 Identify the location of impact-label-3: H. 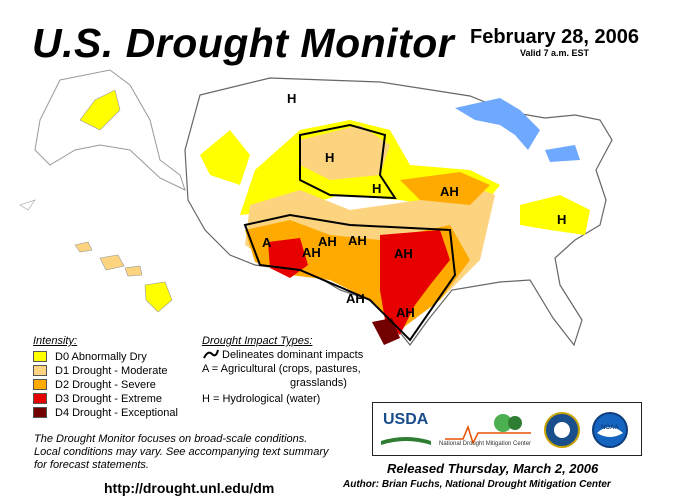
(376, 188).